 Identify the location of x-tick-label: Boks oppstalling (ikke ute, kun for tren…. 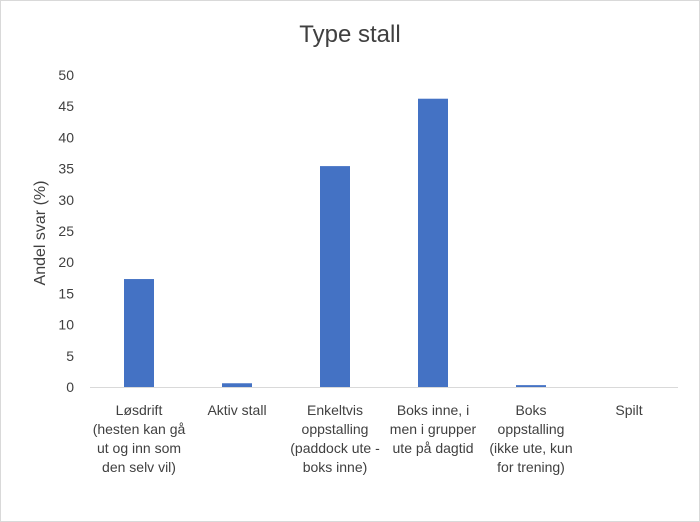
(531, 438).